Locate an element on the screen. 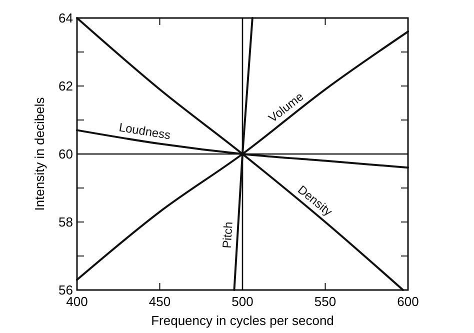 The height and width of the screenshot is (333, 474). x-tick-label: 450 is located at coordinates (159, 301).